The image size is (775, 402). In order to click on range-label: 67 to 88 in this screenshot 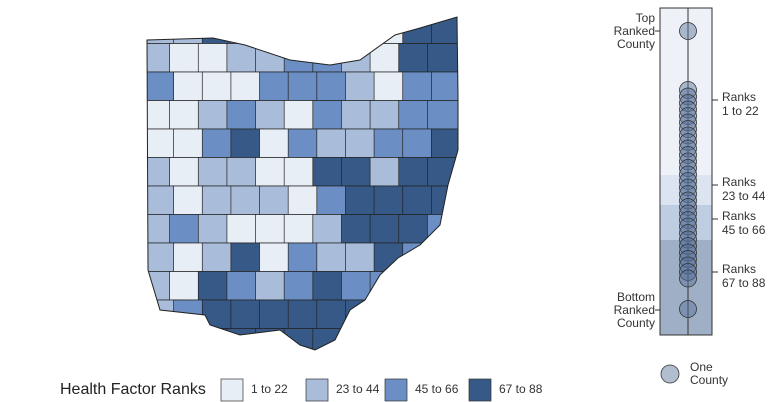, I will do `click(744, 283)`.